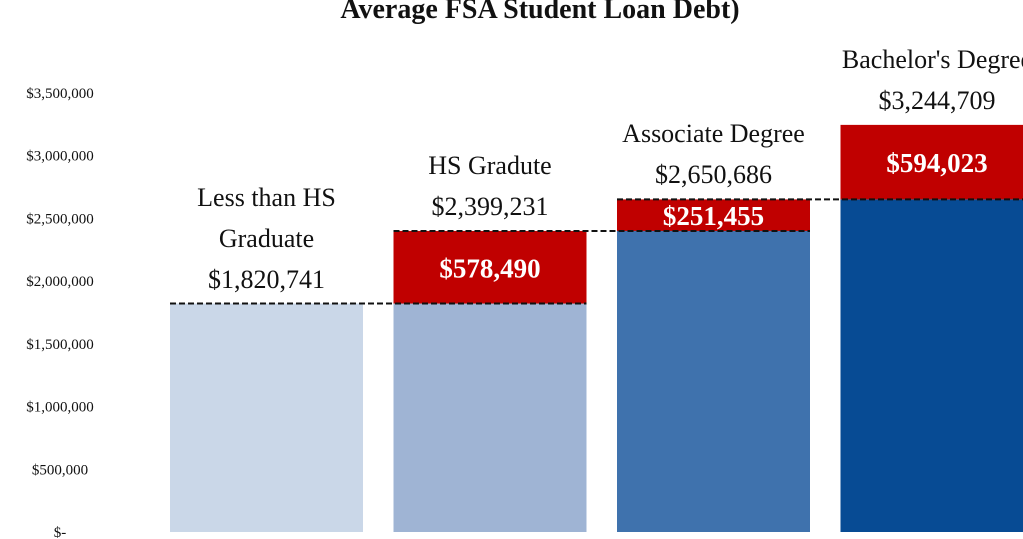 Image resolution: width=1023 pixels, height=539 pixels. I want to click on y-tick-label: $3,000,000, so click(60, 157).